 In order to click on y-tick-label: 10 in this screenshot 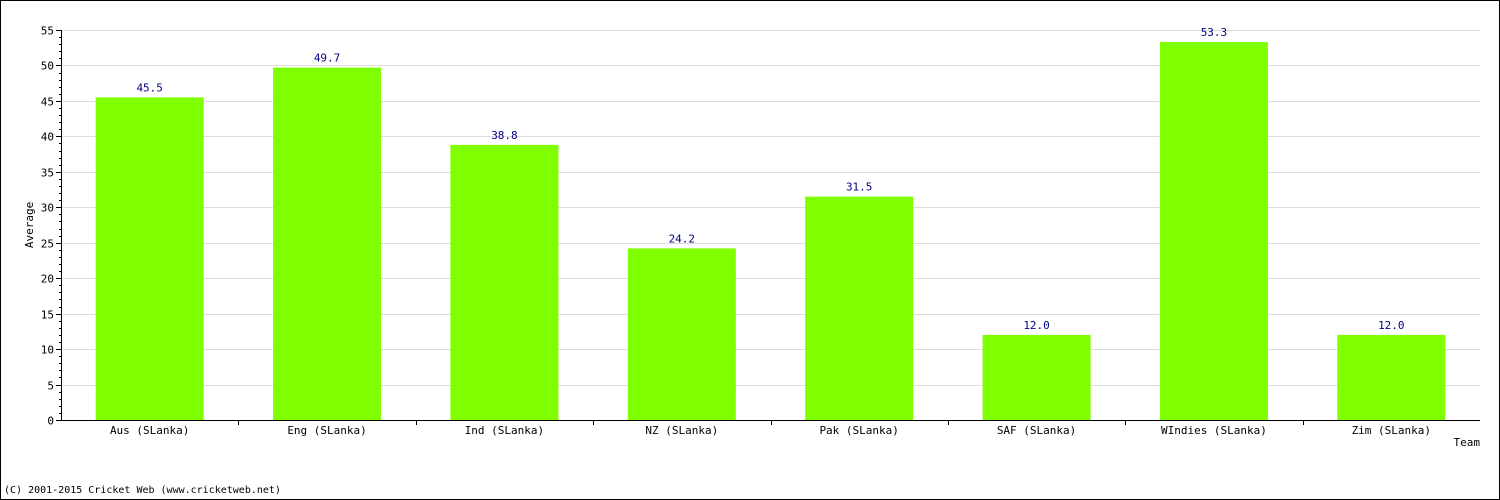, I will do `click(47, 350)`.